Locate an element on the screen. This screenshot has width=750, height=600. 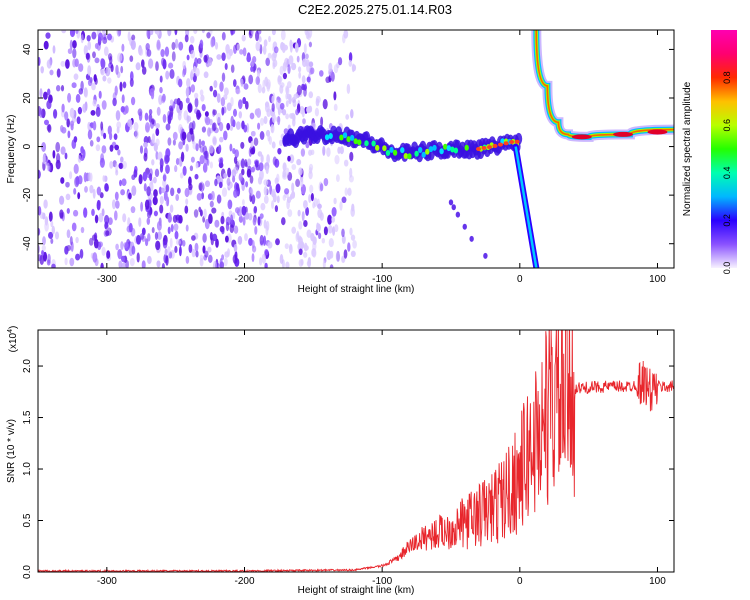
curve-hotspot is located at coordinates (657, 132).